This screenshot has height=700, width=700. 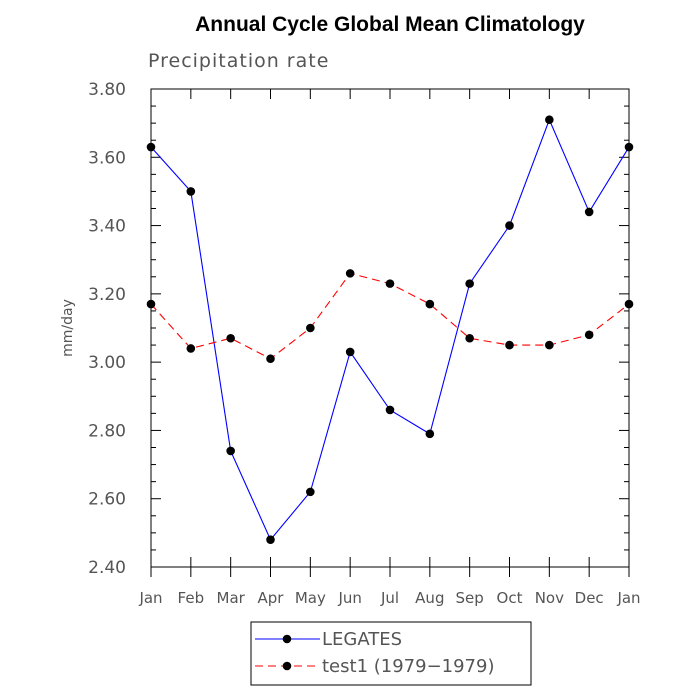 What do you see at coordinates (390, 24) in the screenshot?
I see `chart-title: Annual Cycle Global Mean Climatology` at bounding box center [390, 24].